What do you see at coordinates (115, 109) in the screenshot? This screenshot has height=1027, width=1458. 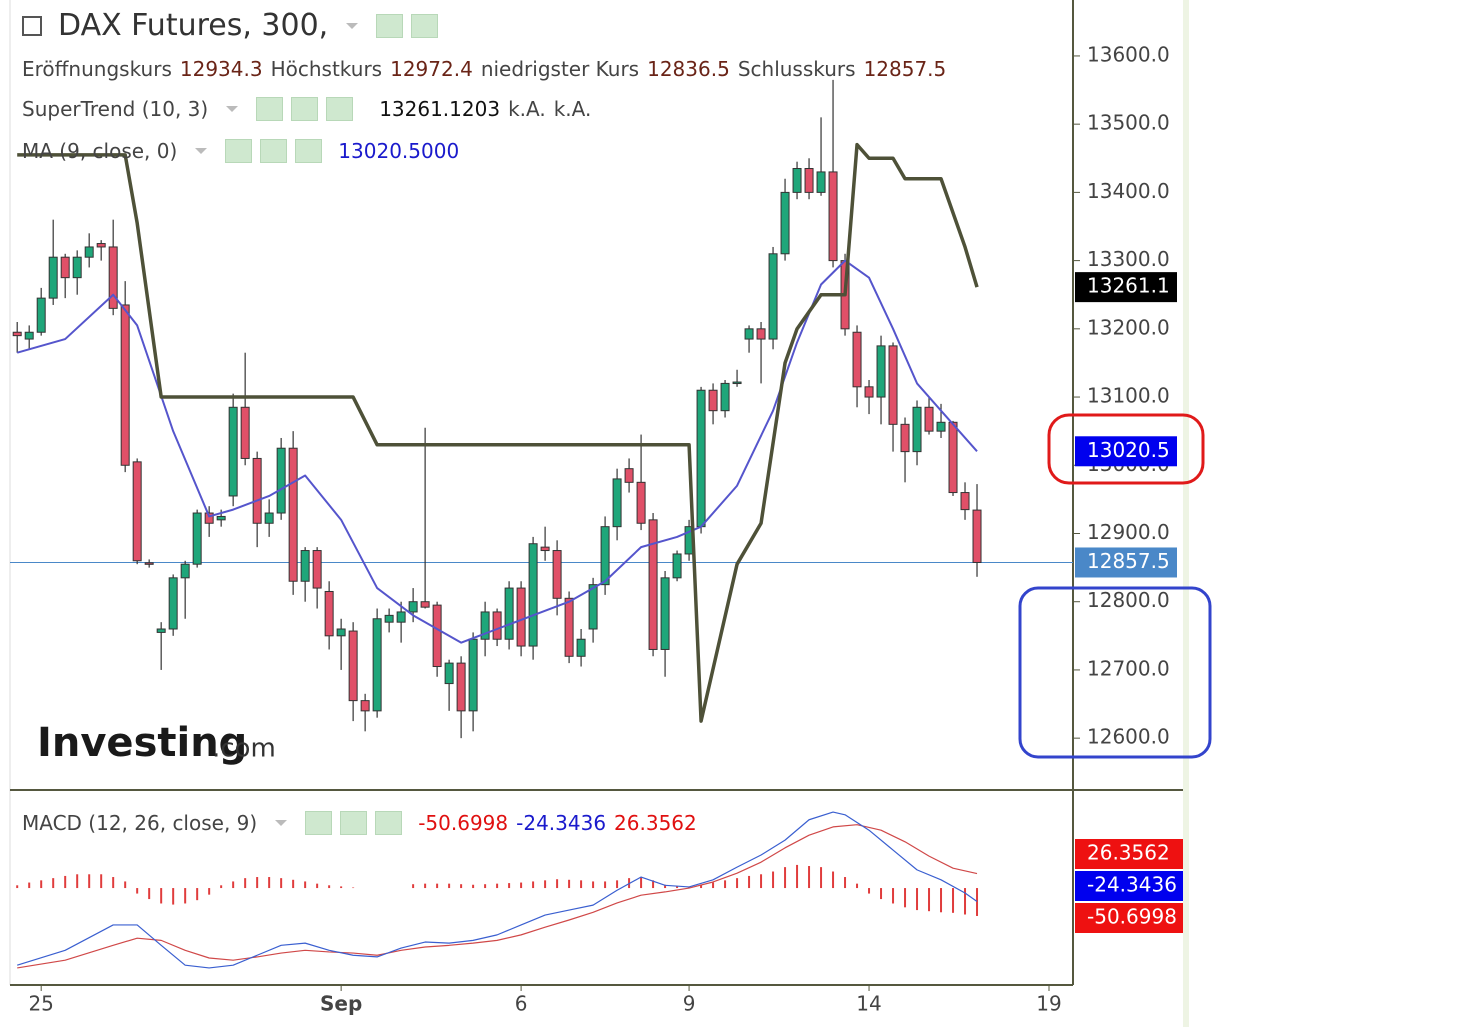 I see `indicator-name: SuperTrend (10, 3)` at bounding box center [115, 109].